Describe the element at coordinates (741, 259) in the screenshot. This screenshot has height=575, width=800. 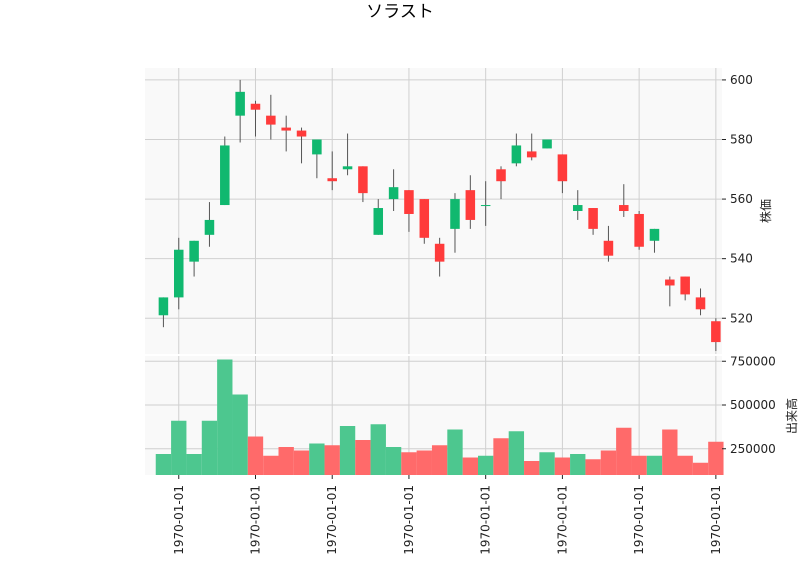
I see `price-tick-label: 540` at that location.